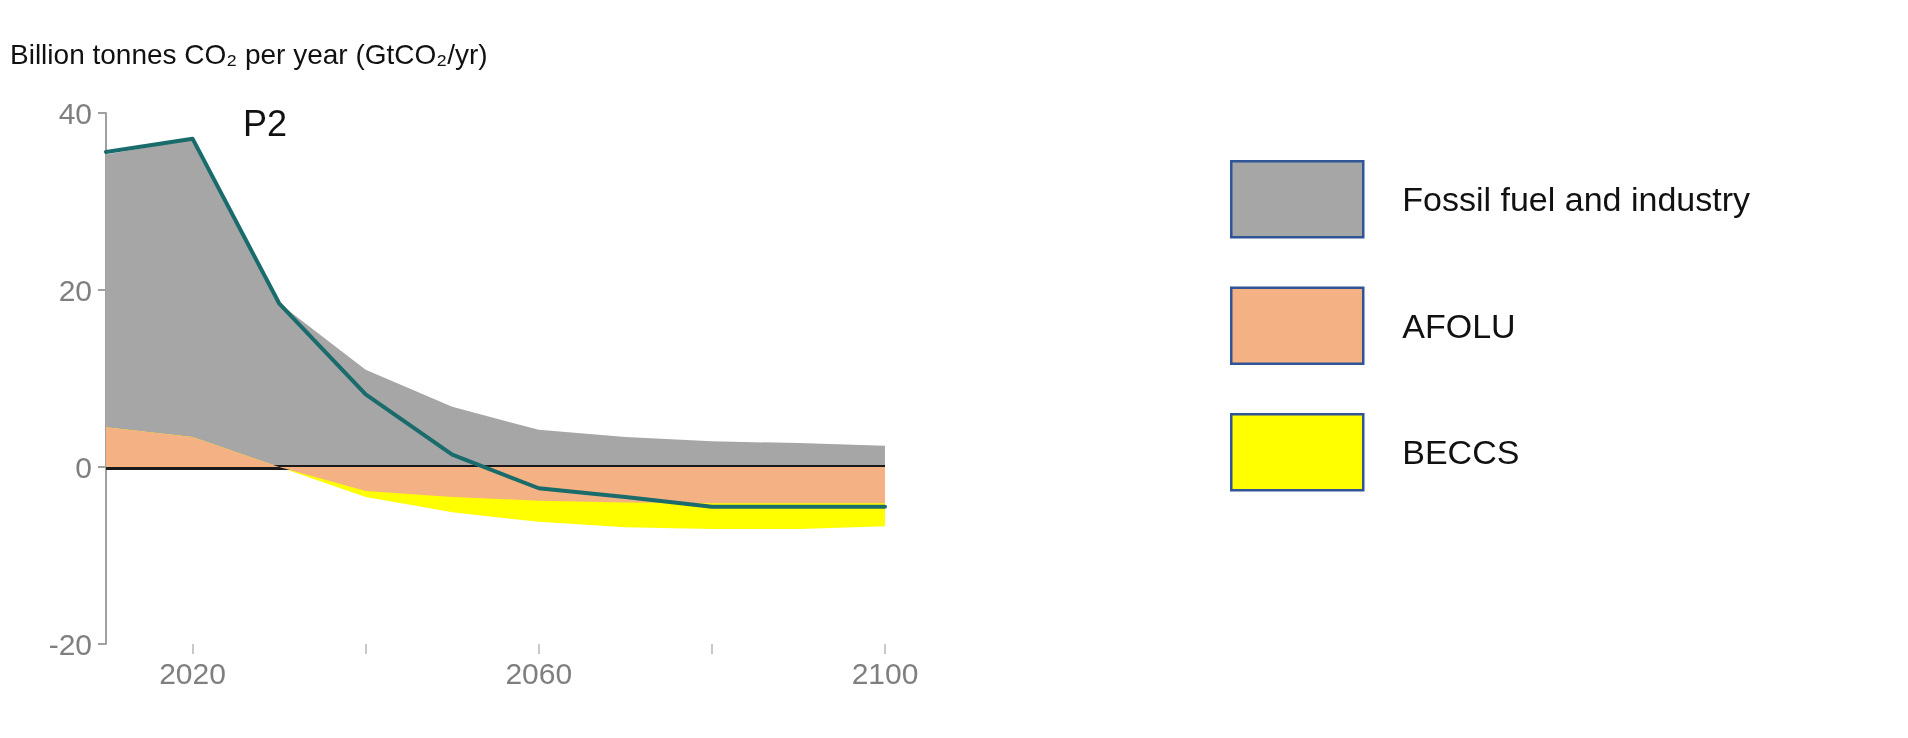 This screenshot has height=738, width=1908. I want to click on y-axis-title: Billion tonnes CO₂ per year (GtCO₂/yr), so click(249, 54).